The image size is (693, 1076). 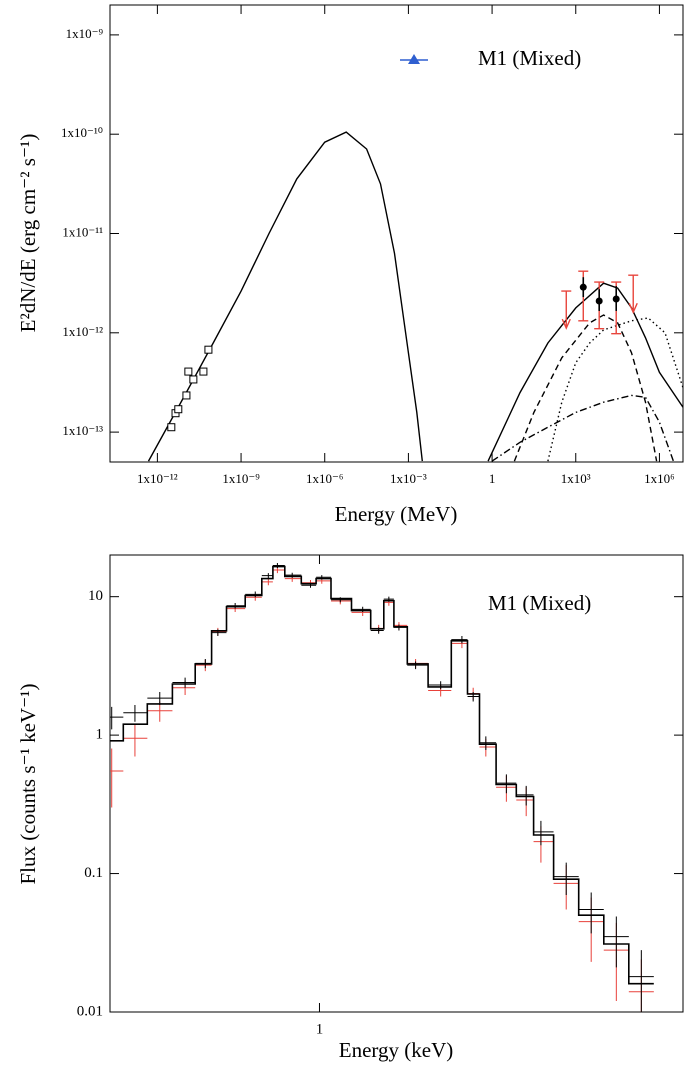 What do you see at coordinates (659, 478) in the screenshot?
I see `x-tick-label: 1x10⁶` at bounding box center [659, 478].